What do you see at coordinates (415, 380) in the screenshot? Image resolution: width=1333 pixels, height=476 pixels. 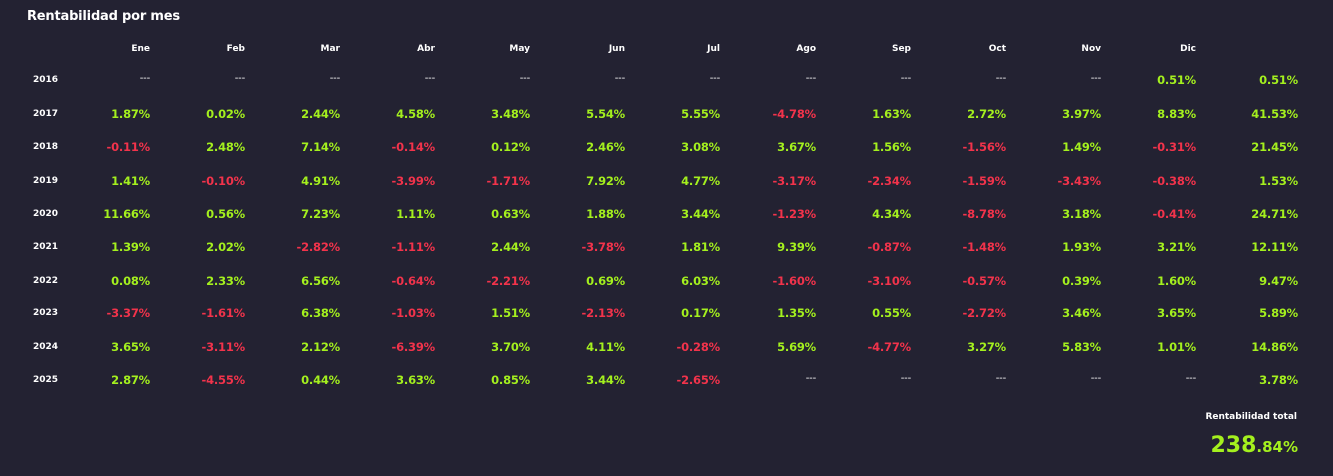 I see `return-cell: 3.63%` at bounding box center [415, 380].